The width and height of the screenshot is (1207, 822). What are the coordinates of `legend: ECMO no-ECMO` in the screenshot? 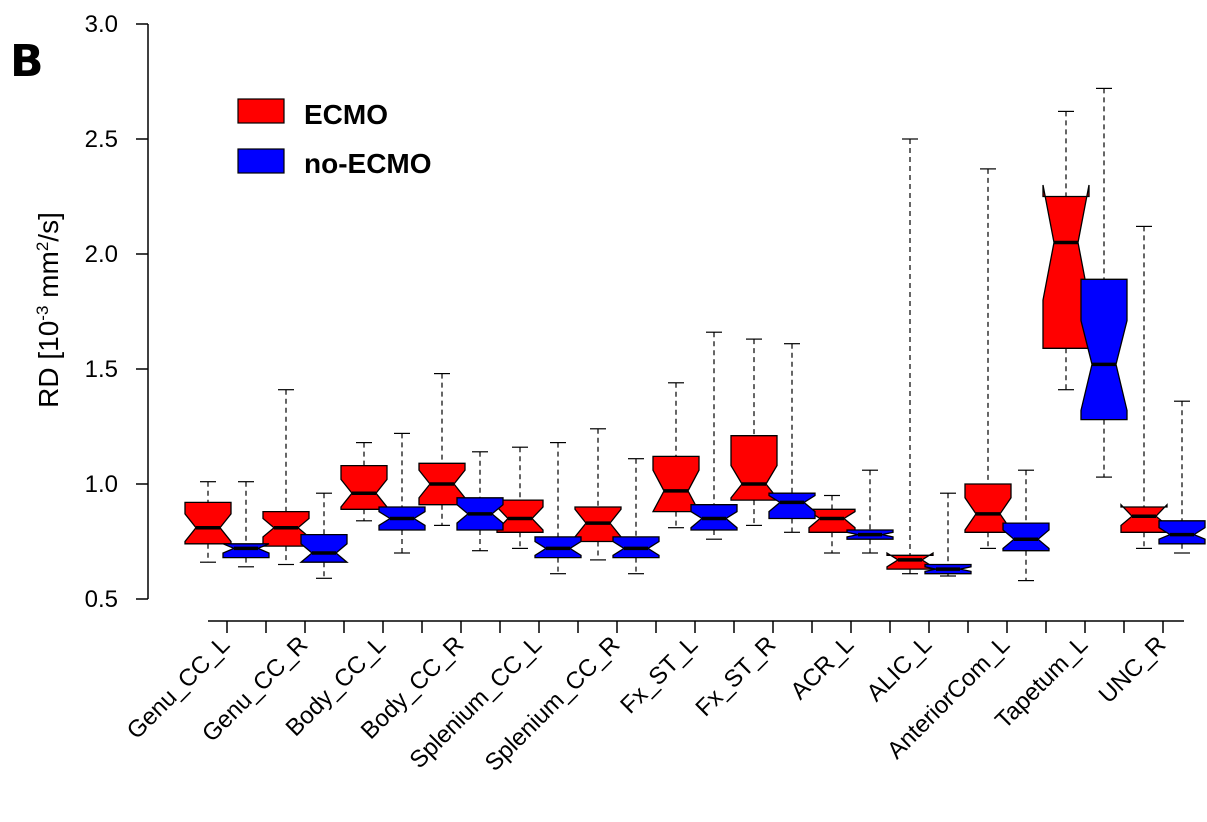 It's located at (334, 138).